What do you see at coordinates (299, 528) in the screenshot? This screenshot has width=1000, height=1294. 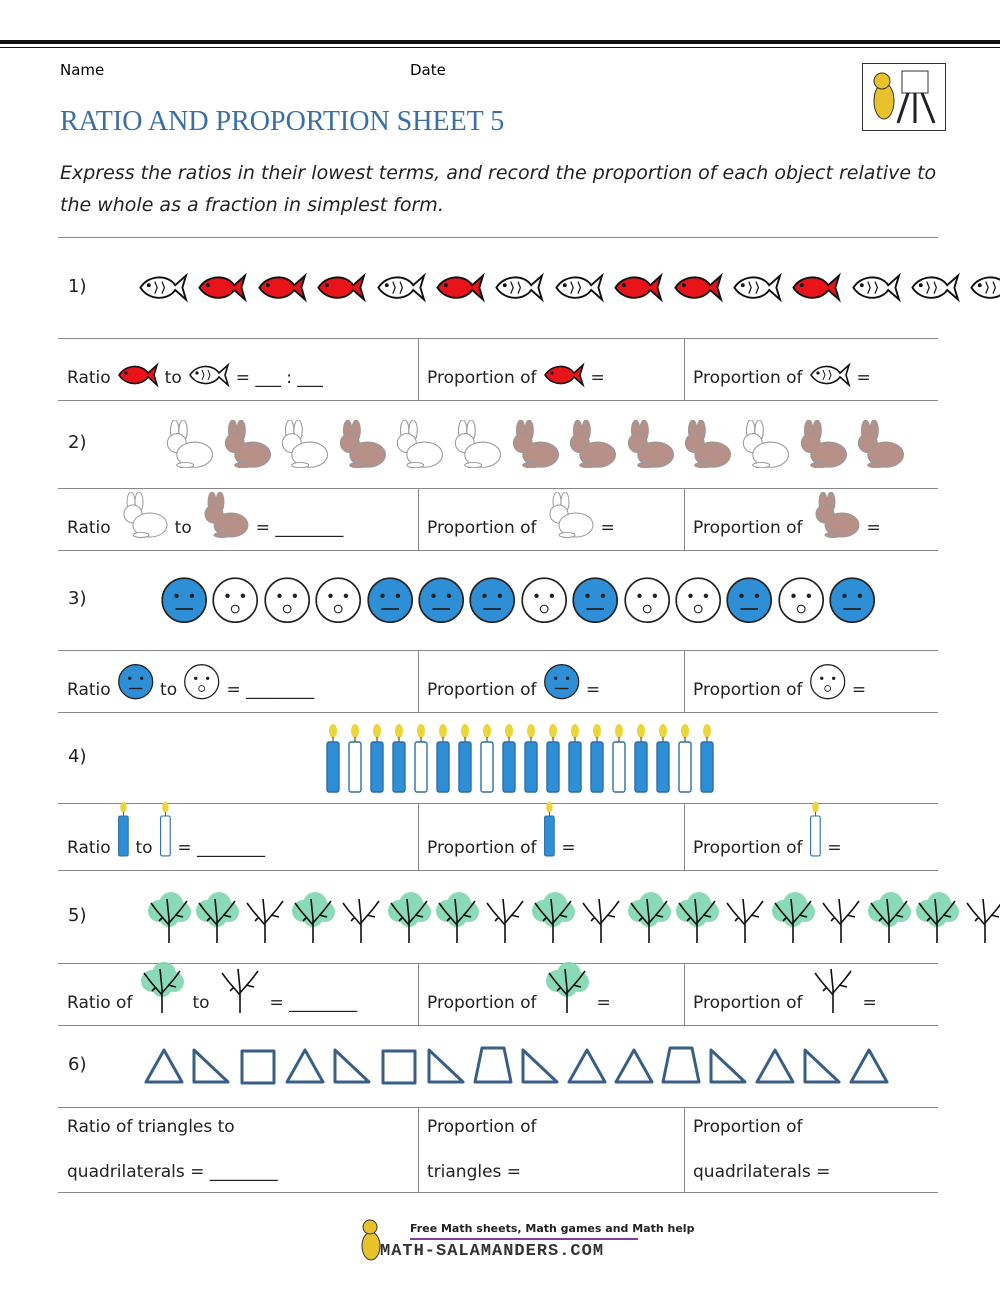 I see `cell-text: = ________` at bounding box center [299, 528].